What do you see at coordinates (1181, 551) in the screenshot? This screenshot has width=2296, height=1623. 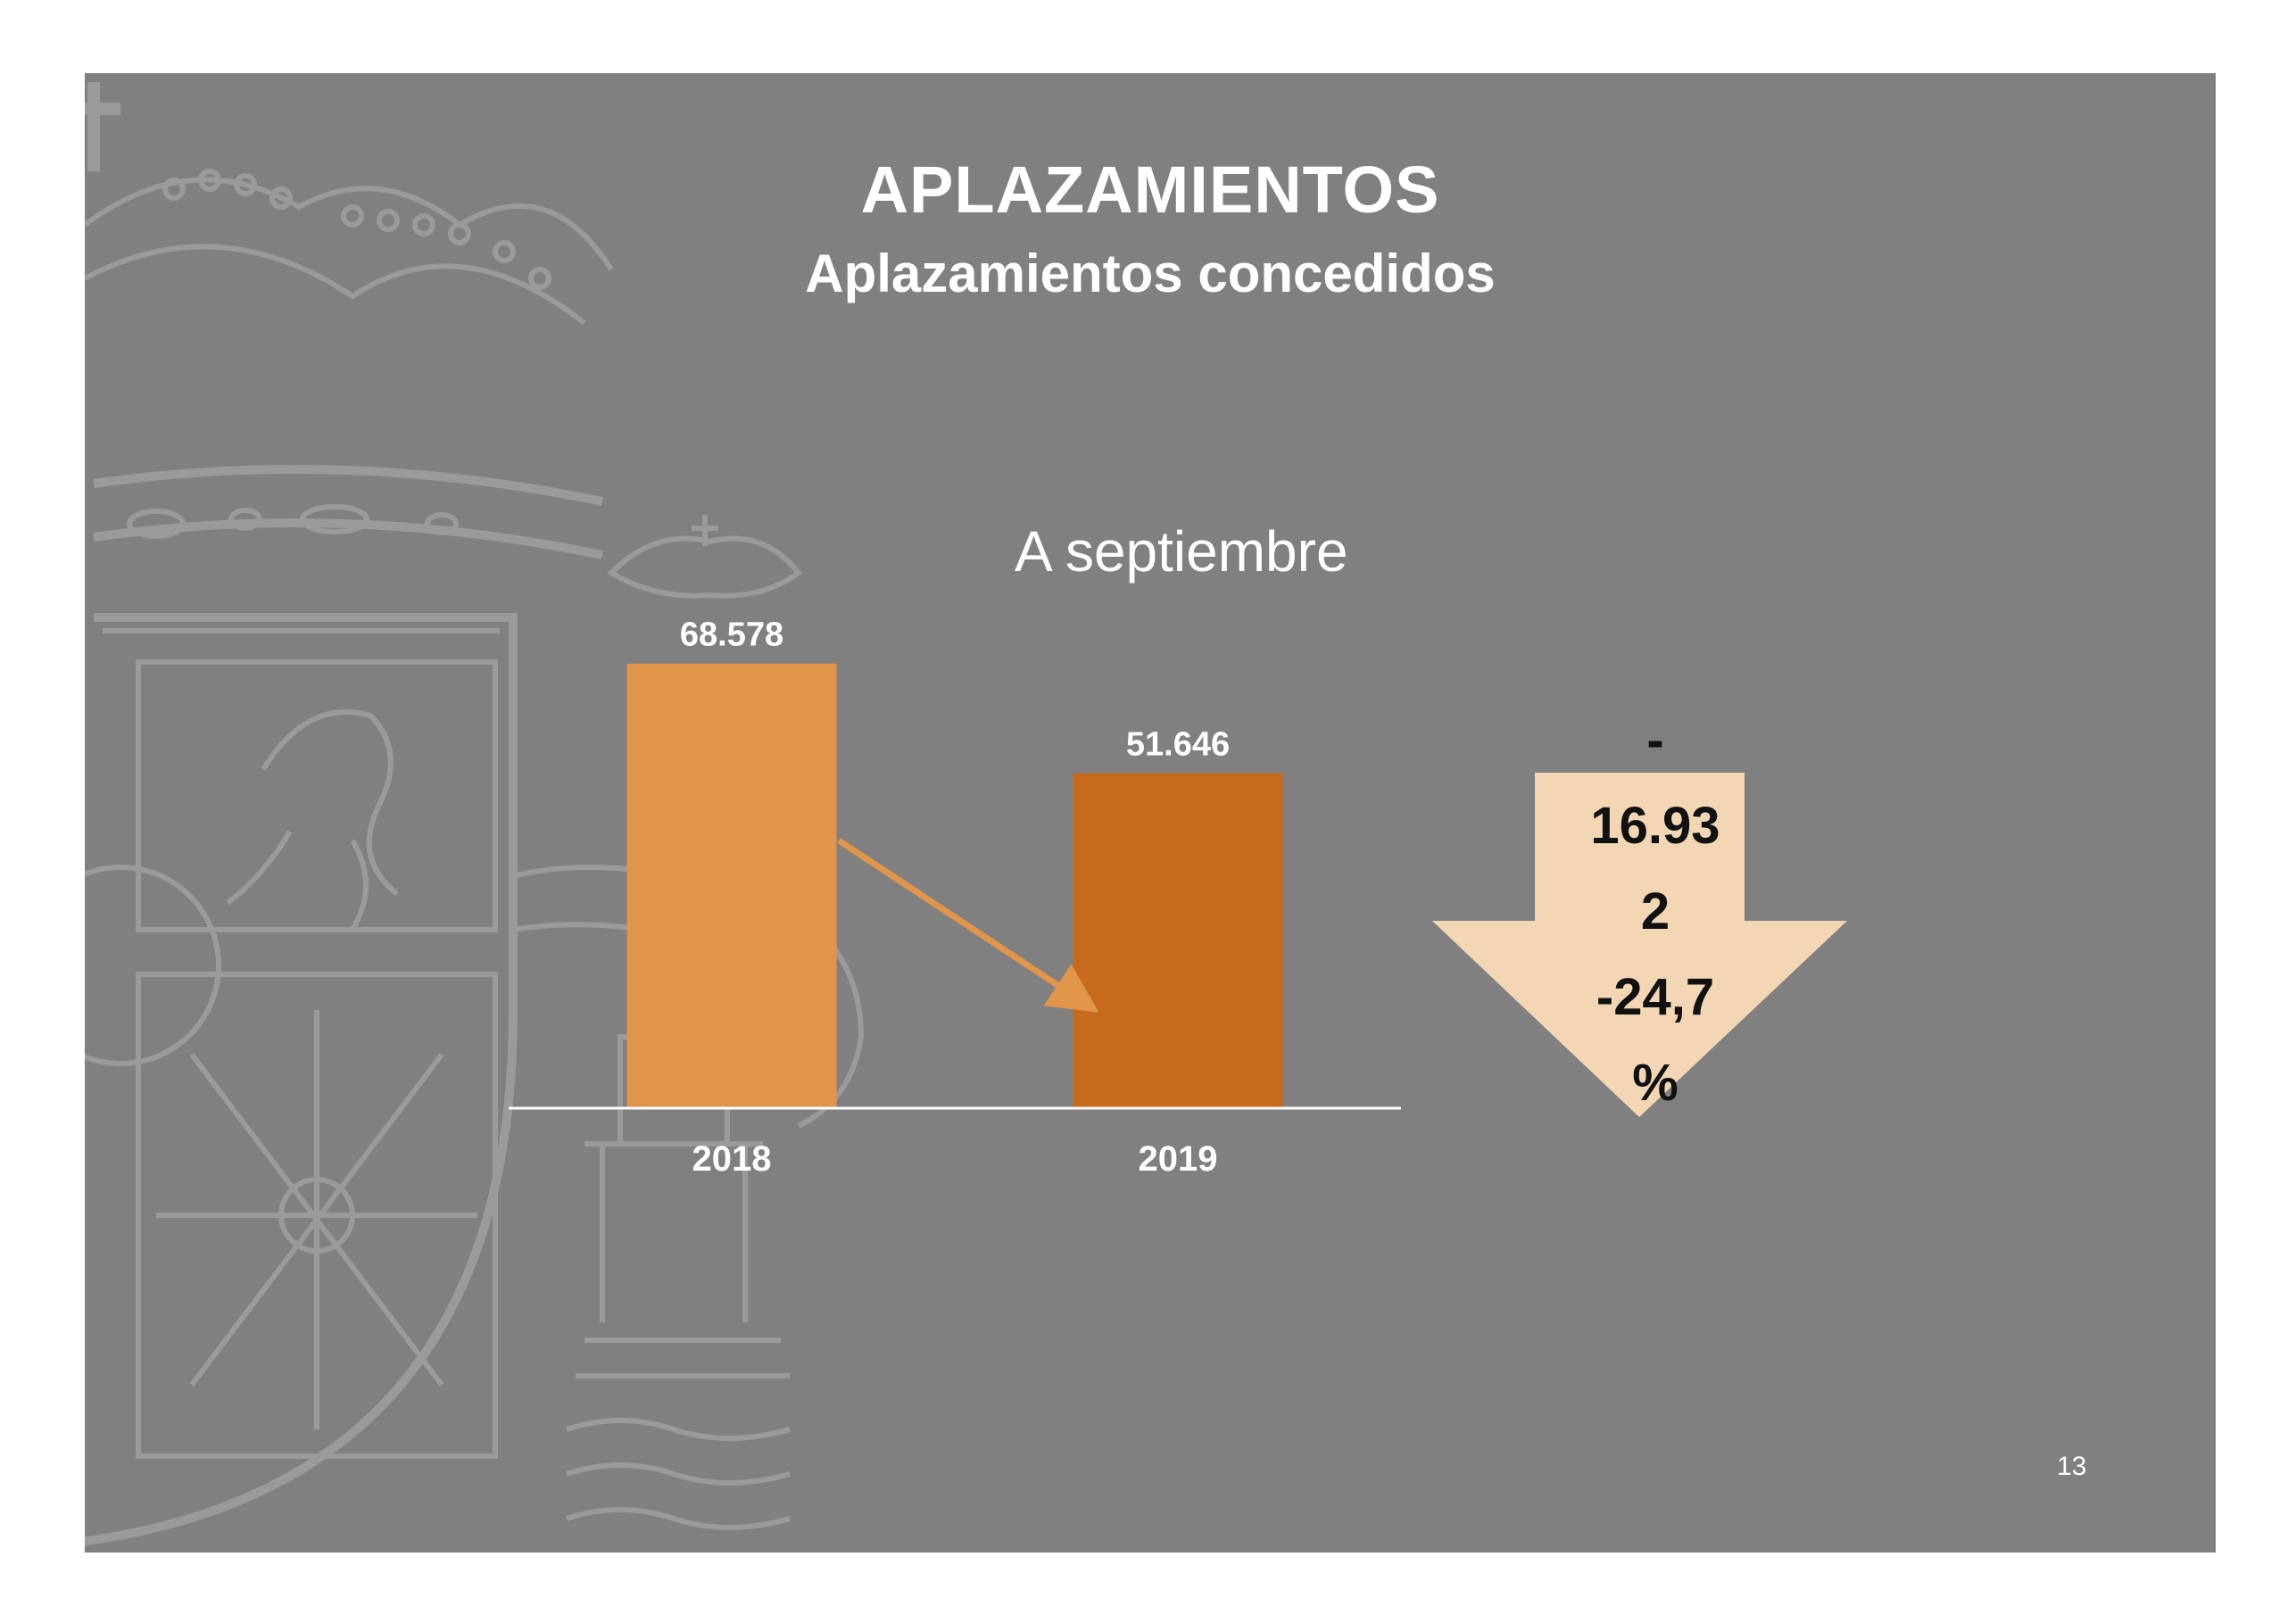 I see `period-note: A septiembre` at bounding box center [1181, 551].